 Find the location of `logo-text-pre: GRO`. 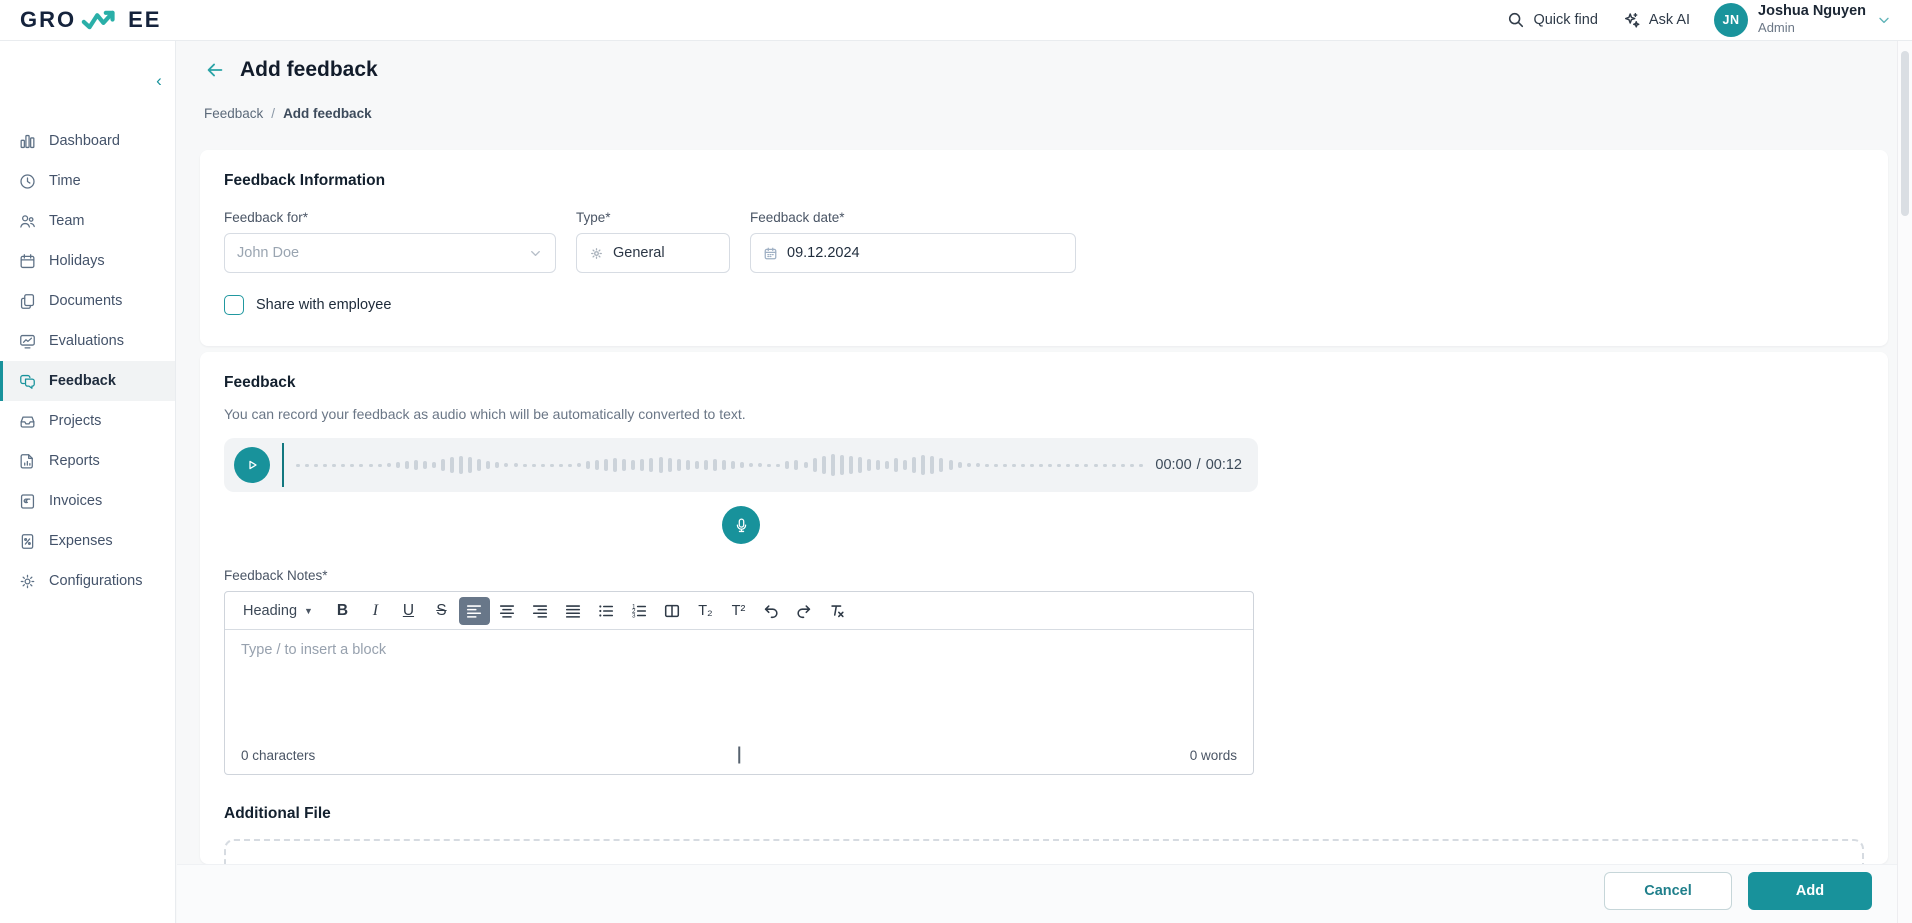

logo-text-pre: GRO is located at coordinates (48, 19).